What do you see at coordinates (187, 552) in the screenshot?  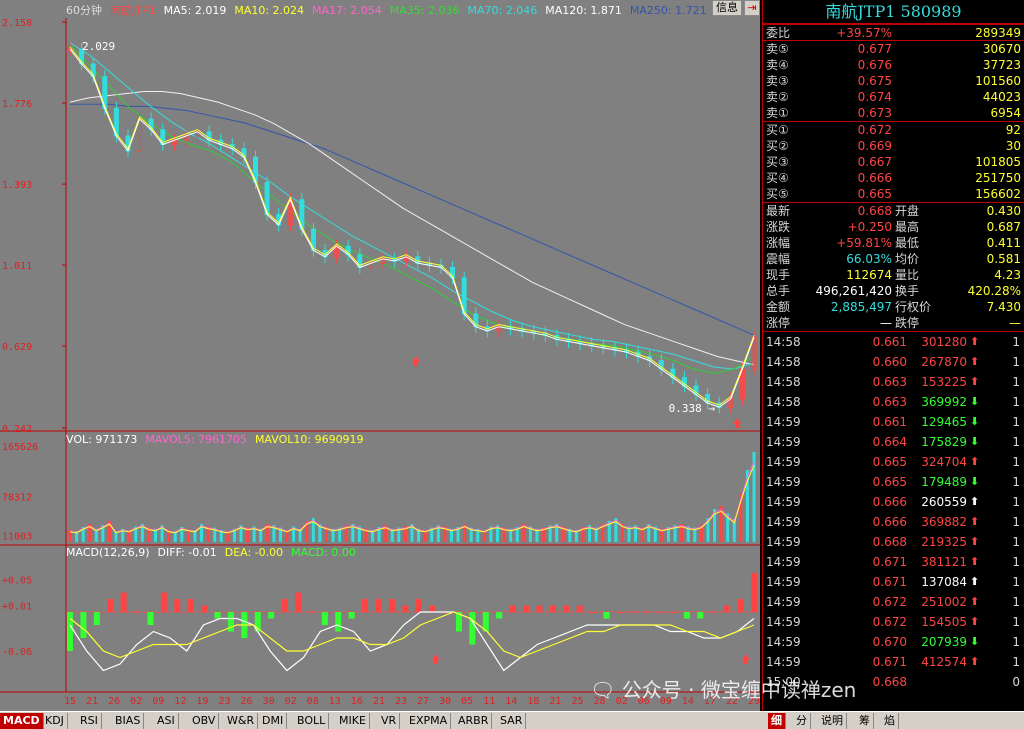 I see `macd-legend-1: DIFF: -0.01` at bounding box center [187, 552].